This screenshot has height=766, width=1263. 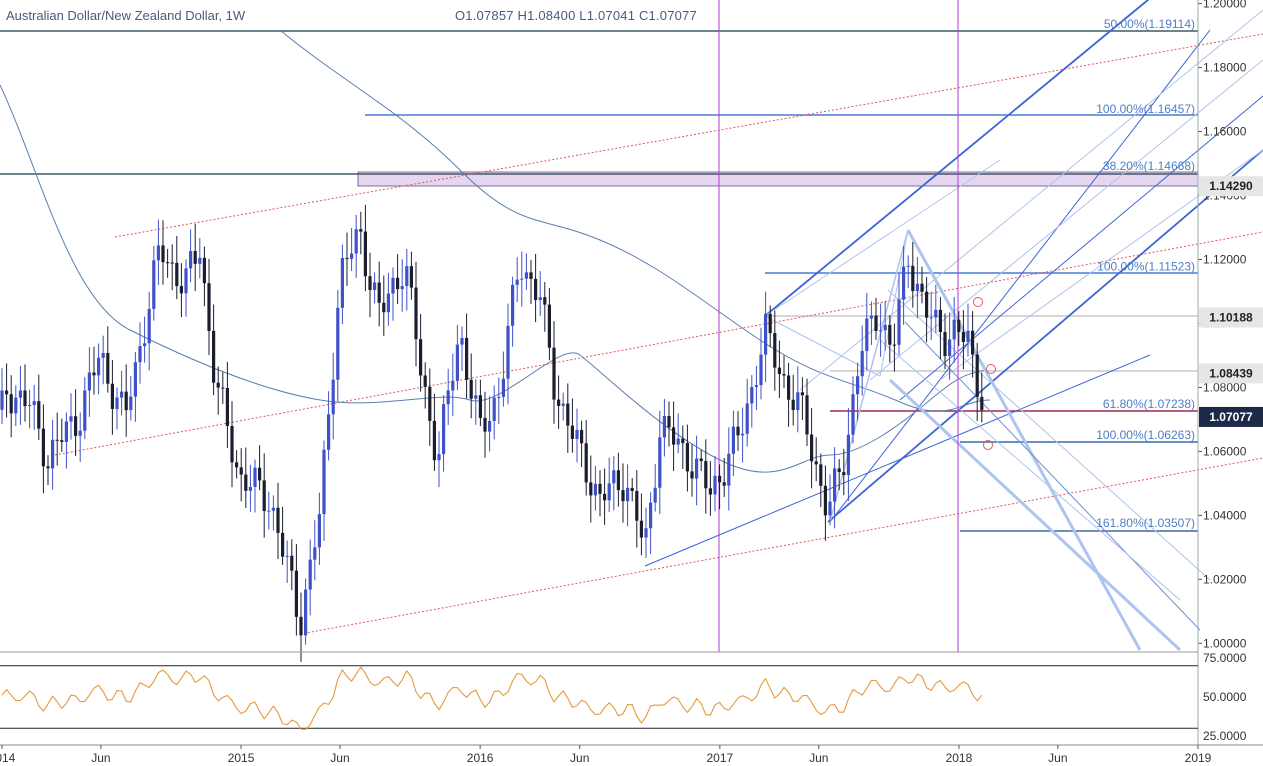 I want to click on y-tick-label: 1.12000, so click(x=1225, y=259).